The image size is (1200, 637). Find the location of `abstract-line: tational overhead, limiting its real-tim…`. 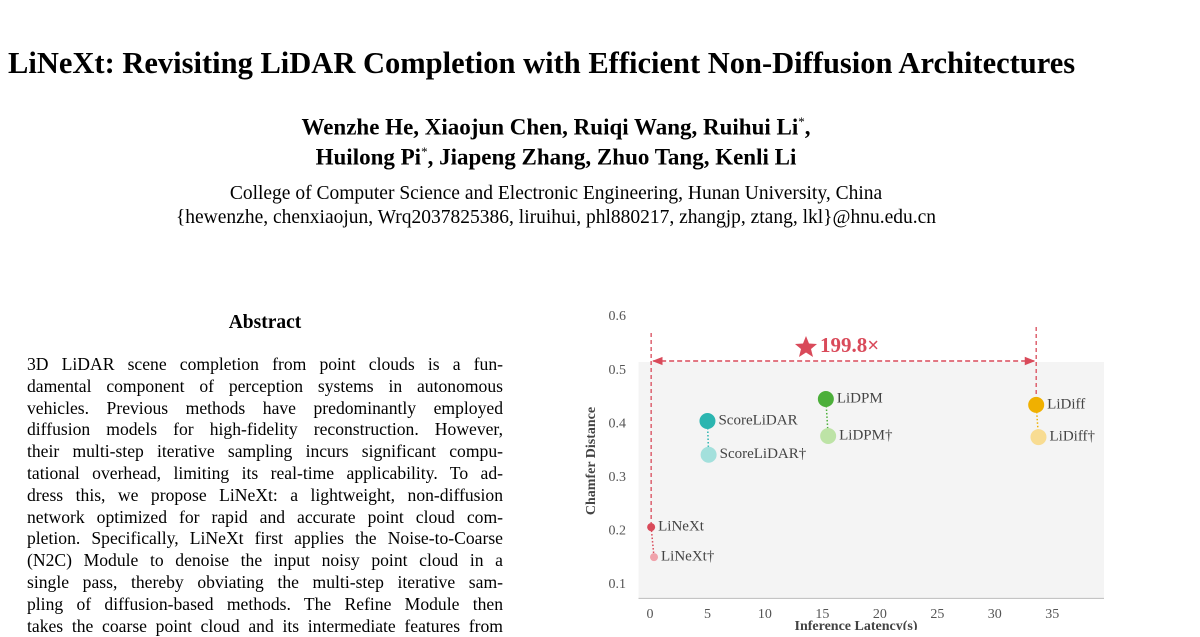

abstract-line: tational overhead, limiting its real-tim… is located at coordinates (265, 472).